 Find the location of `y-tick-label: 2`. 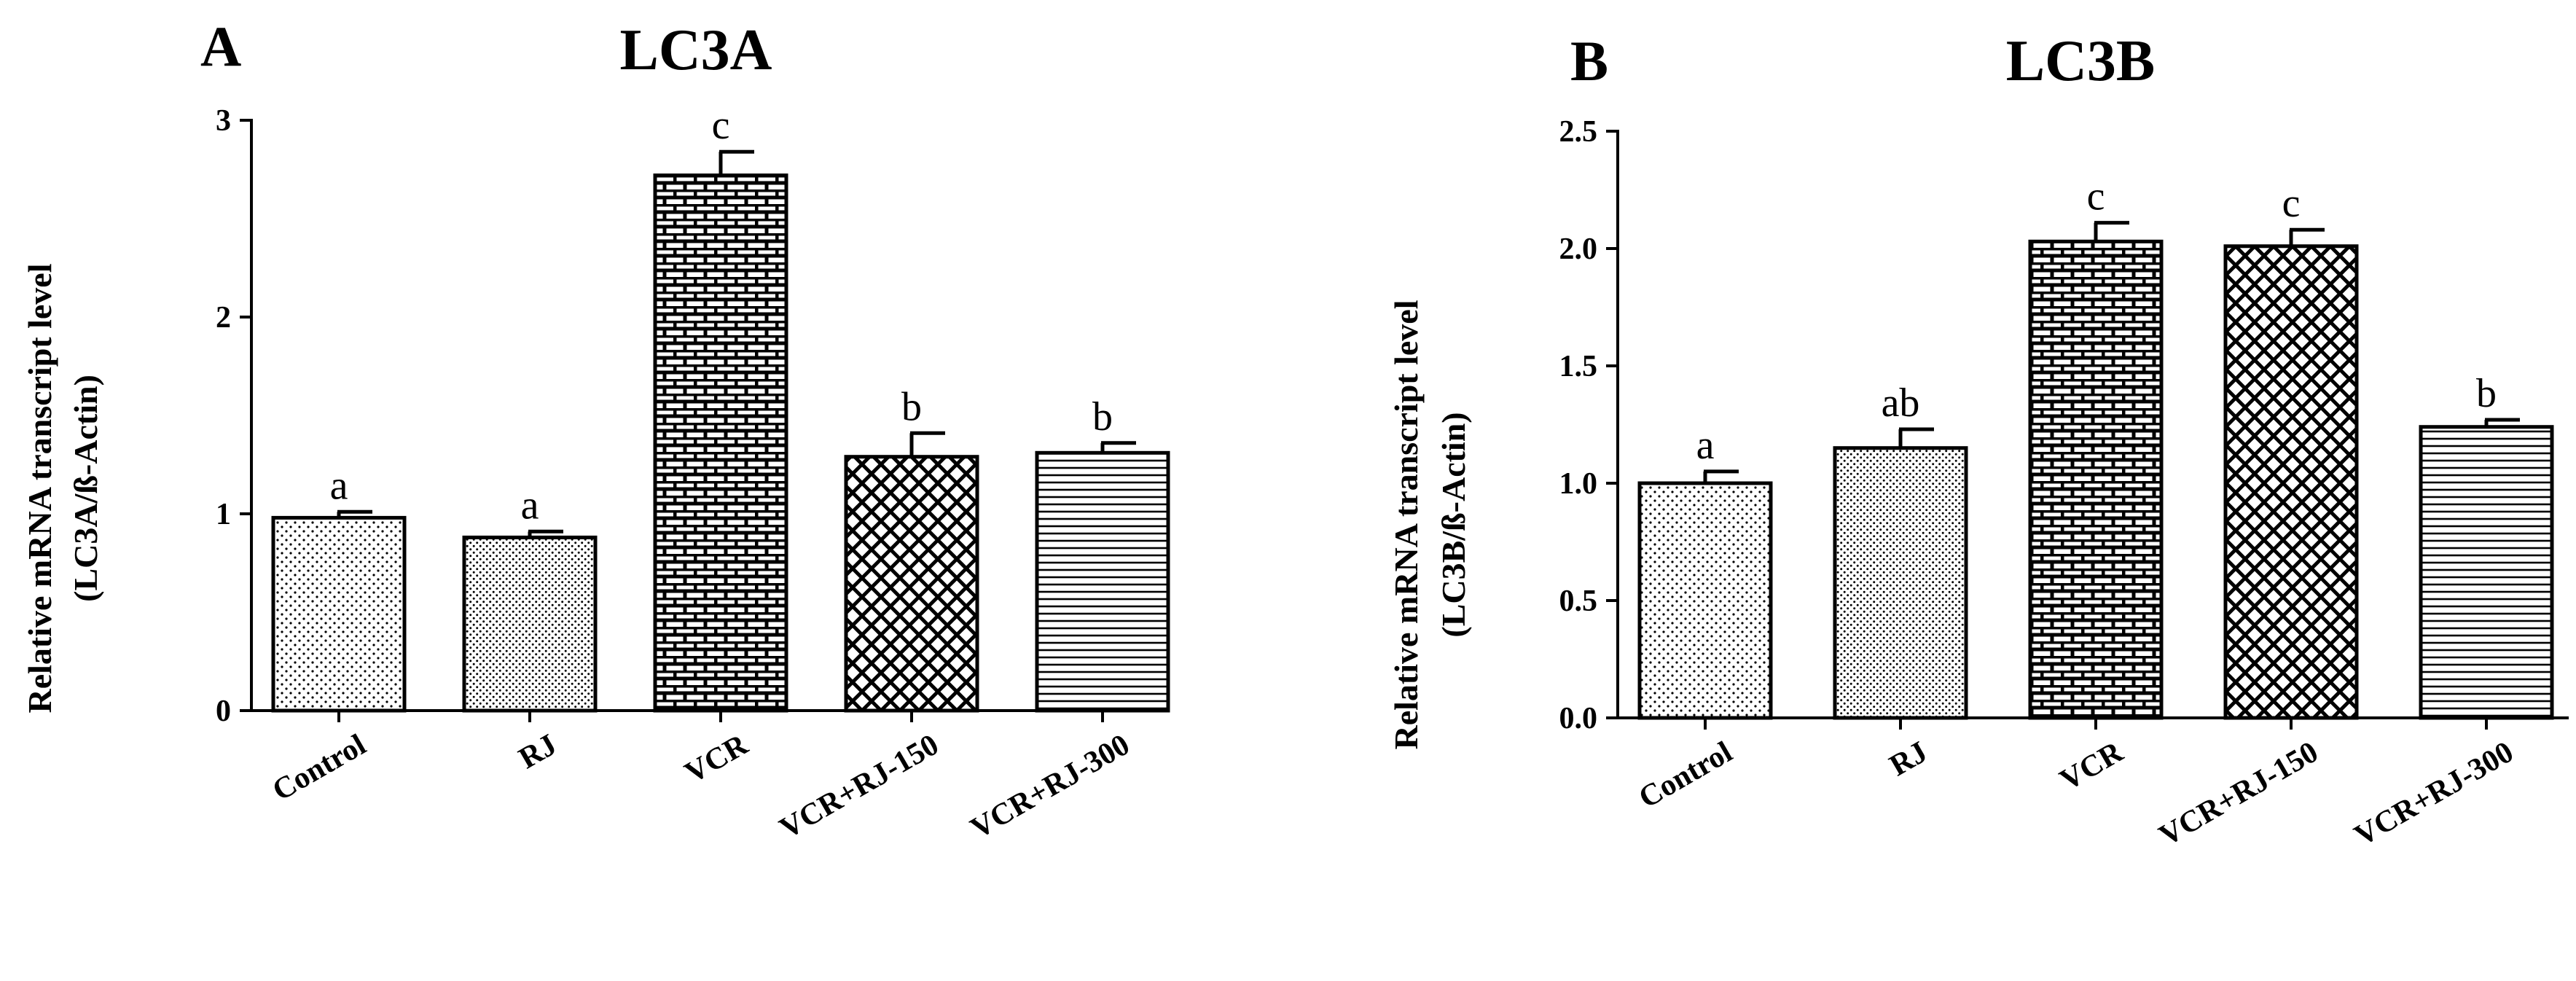

y-tick-label: 2 is located at coordinates (223, 318).